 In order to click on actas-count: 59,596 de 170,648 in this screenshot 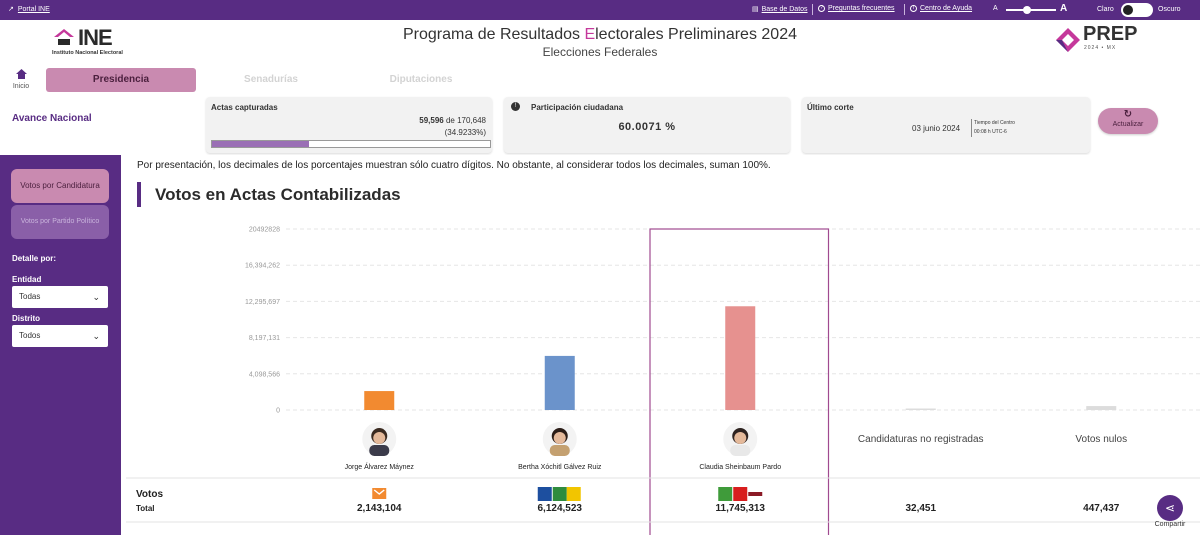, I will do `click(452, 120)`.